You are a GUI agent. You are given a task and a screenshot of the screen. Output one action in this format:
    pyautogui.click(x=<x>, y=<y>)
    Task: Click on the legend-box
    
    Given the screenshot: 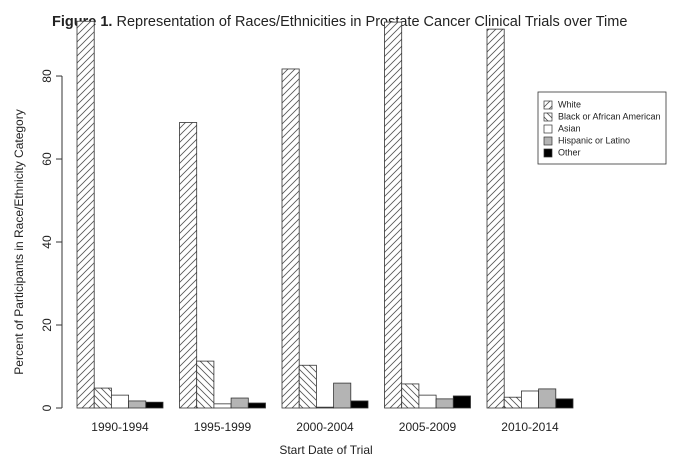 What is the action you would take?
    pyautogui.click(x=602, y=128)
    